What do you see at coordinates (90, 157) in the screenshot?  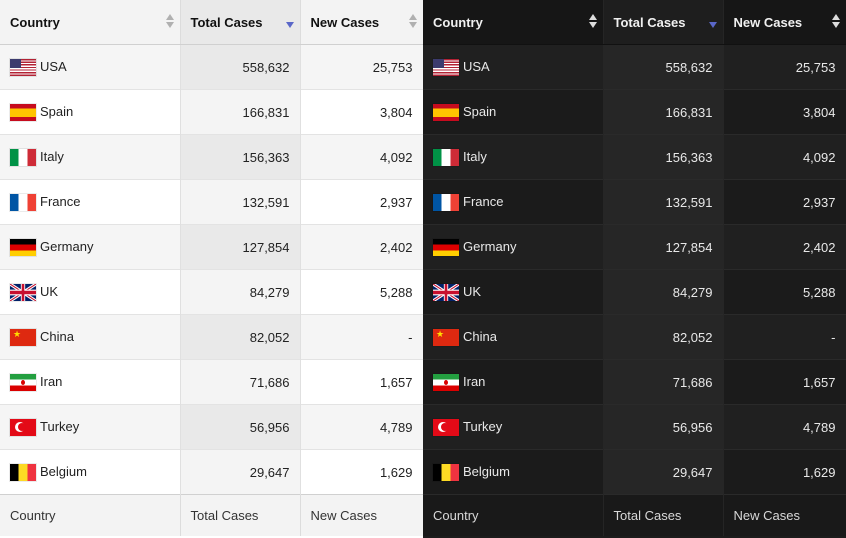 I see `country-cell: Italy` at bounding box center [90, 157].